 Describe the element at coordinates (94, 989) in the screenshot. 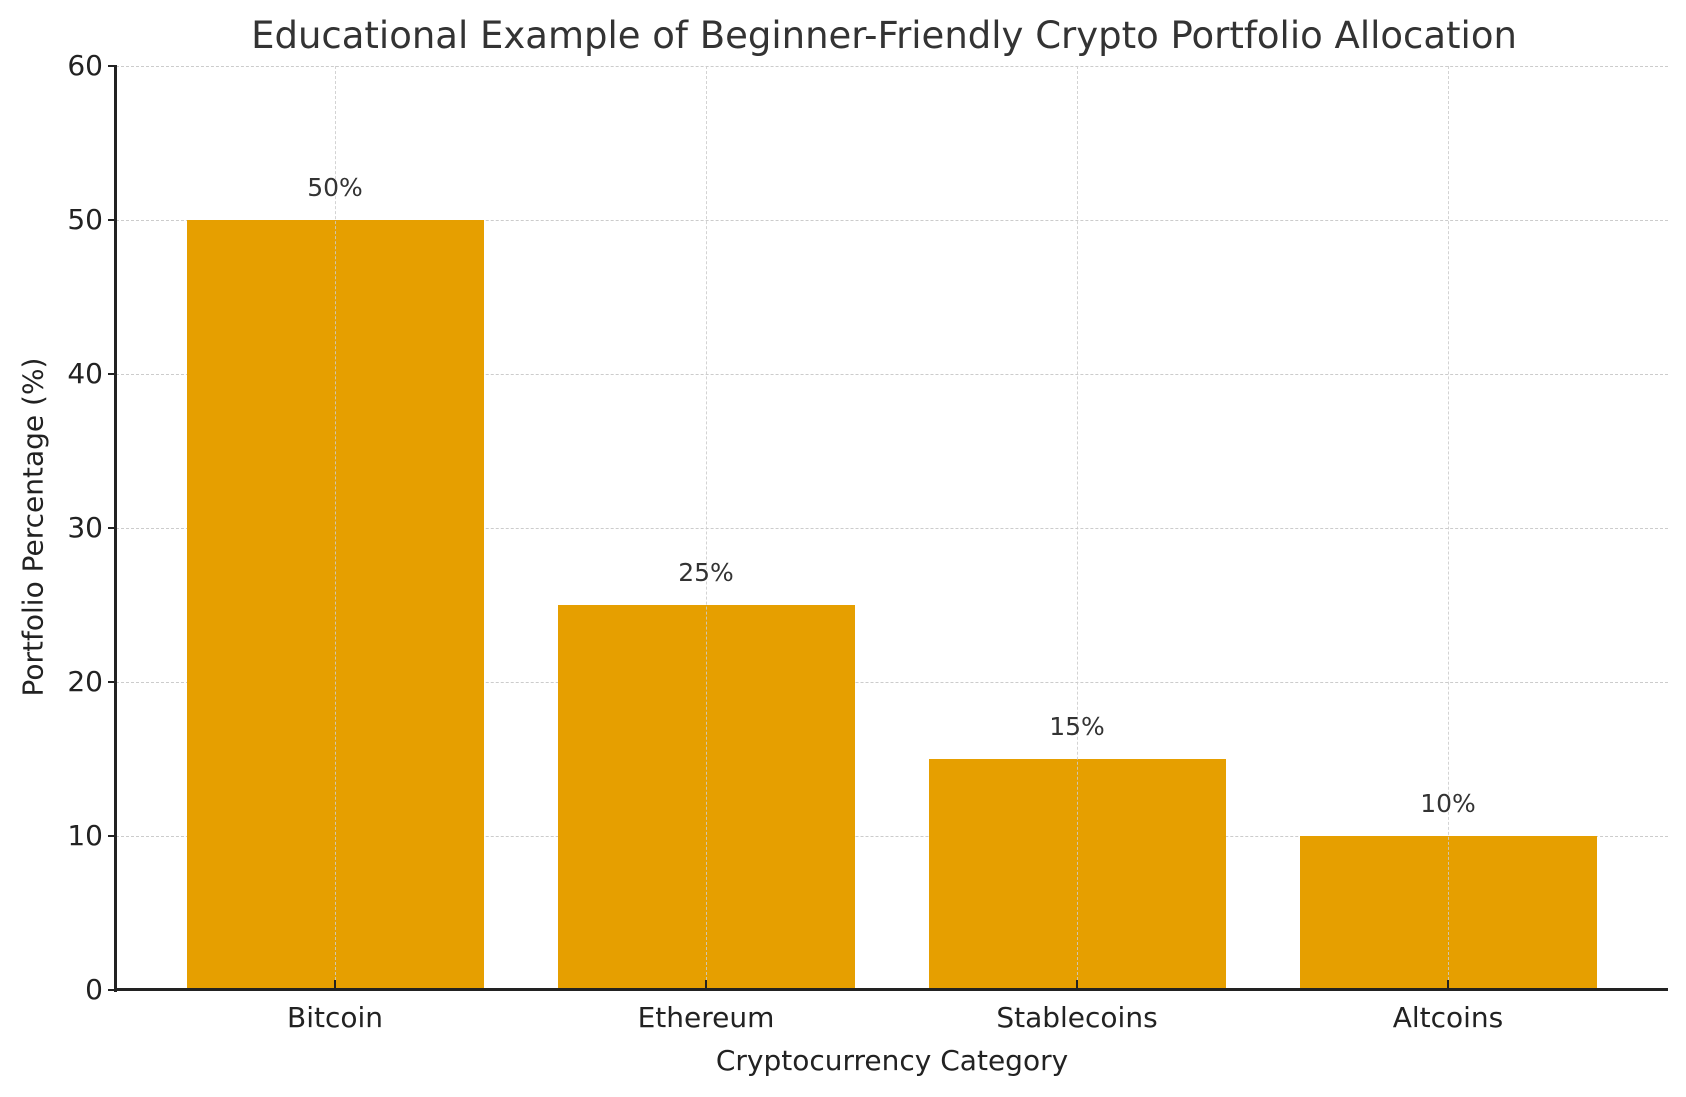

I see `y-tick-label: 0` at that location.